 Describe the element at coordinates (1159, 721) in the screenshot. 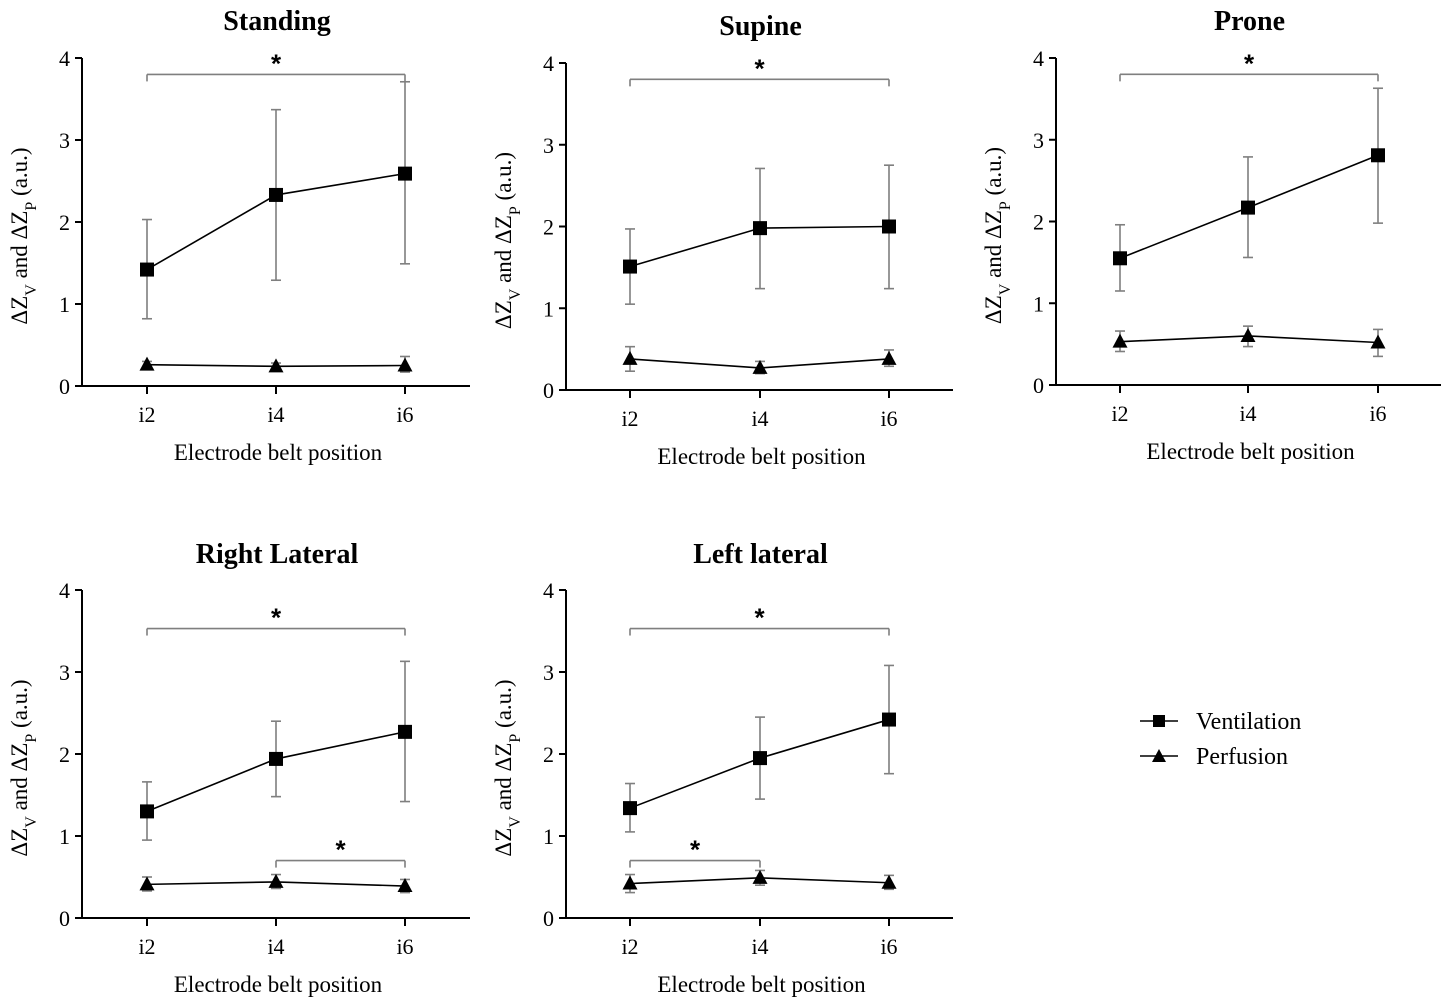

I see `legend-ventilation-marker` at that location.